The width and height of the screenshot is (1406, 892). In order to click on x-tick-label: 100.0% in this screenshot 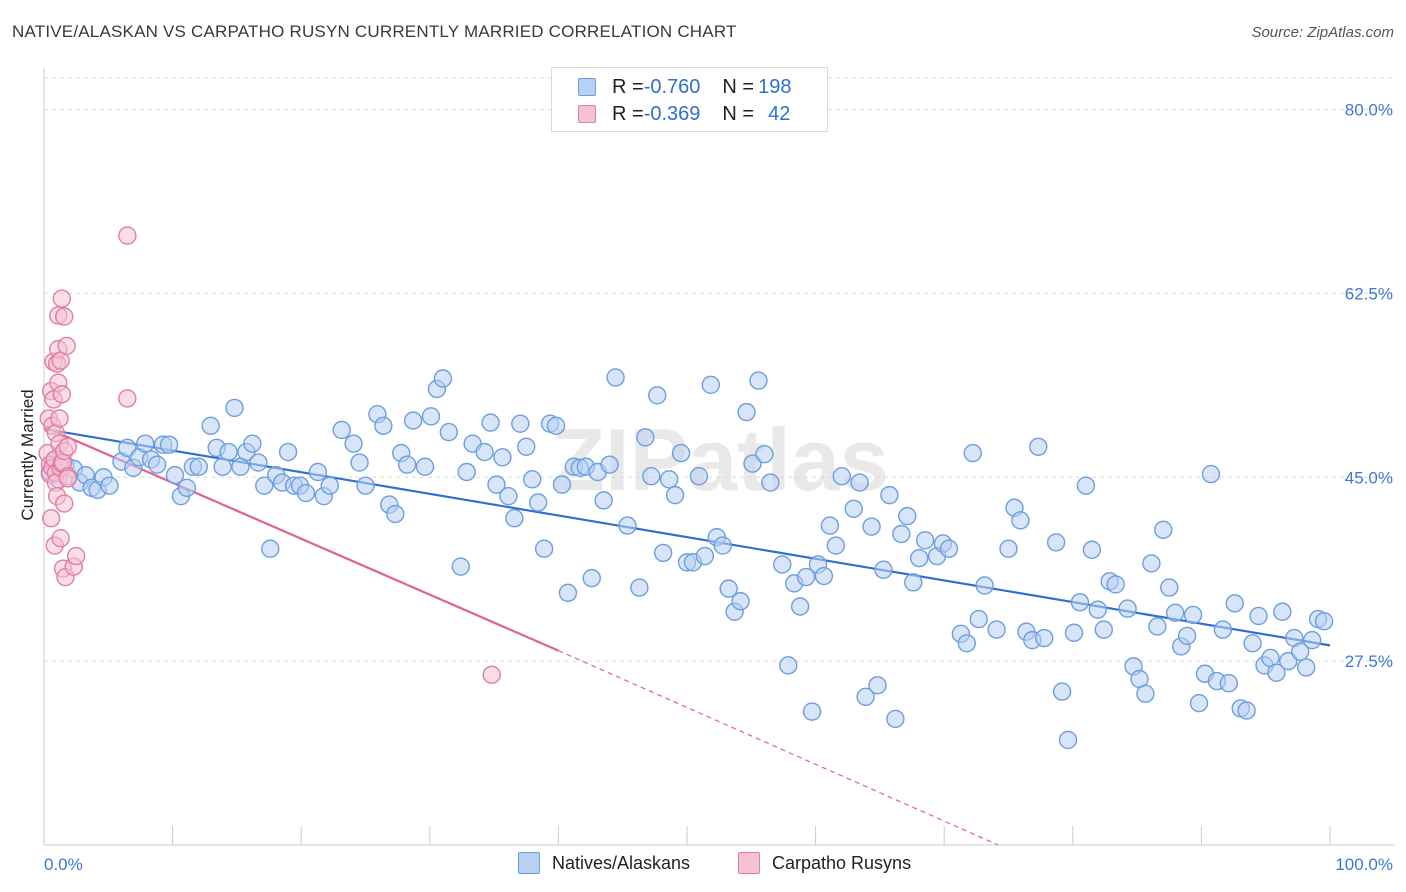, I will do `click(1364, 864)`.